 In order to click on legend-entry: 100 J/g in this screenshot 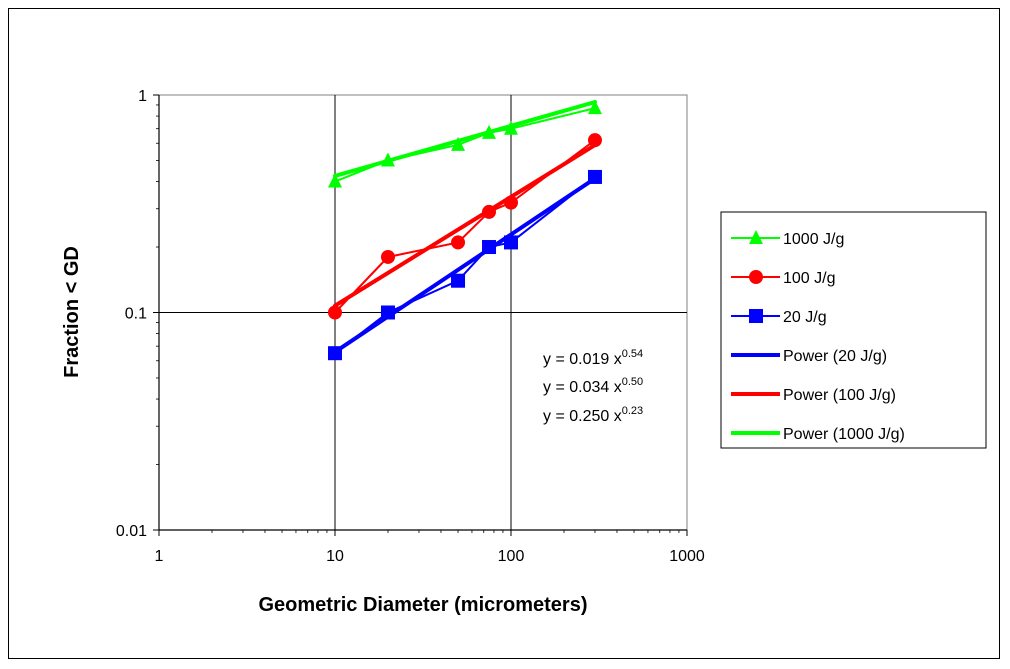, I will do `click(783, 278)`.